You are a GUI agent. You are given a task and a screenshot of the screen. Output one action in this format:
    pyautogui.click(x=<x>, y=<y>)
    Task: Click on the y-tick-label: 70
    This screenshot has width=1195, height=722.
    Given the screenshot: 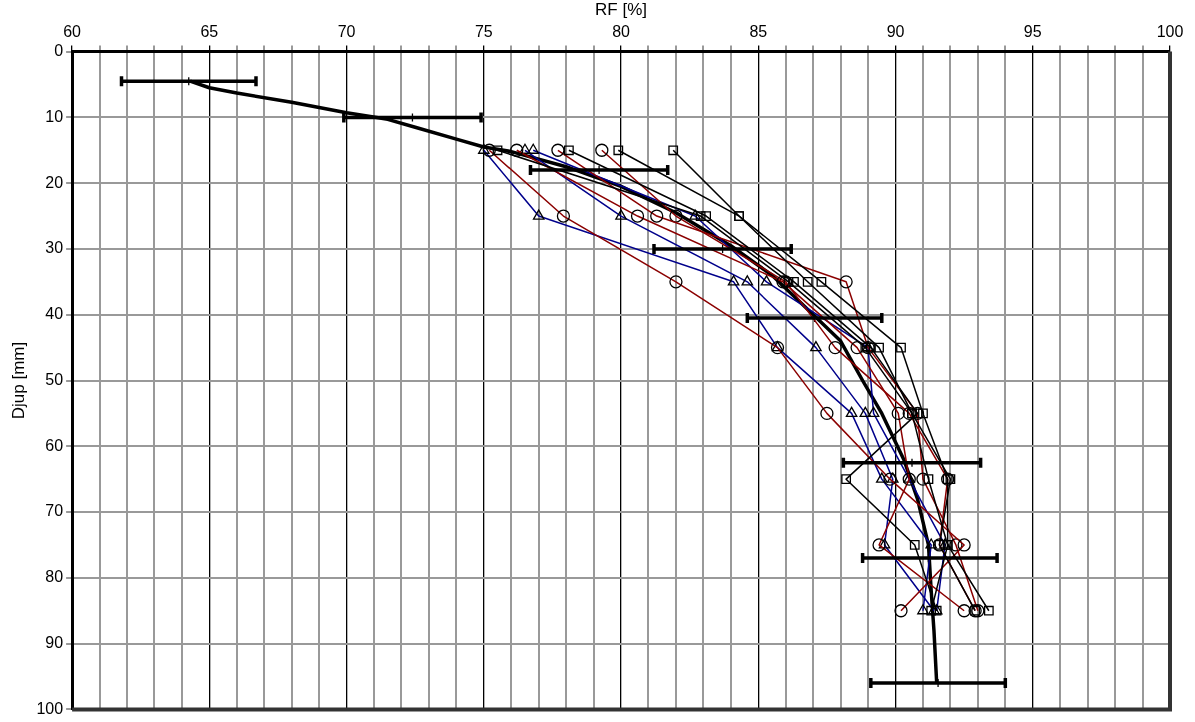 What is the action you would take?
    pyautogui.click(x=54, y=511)
    